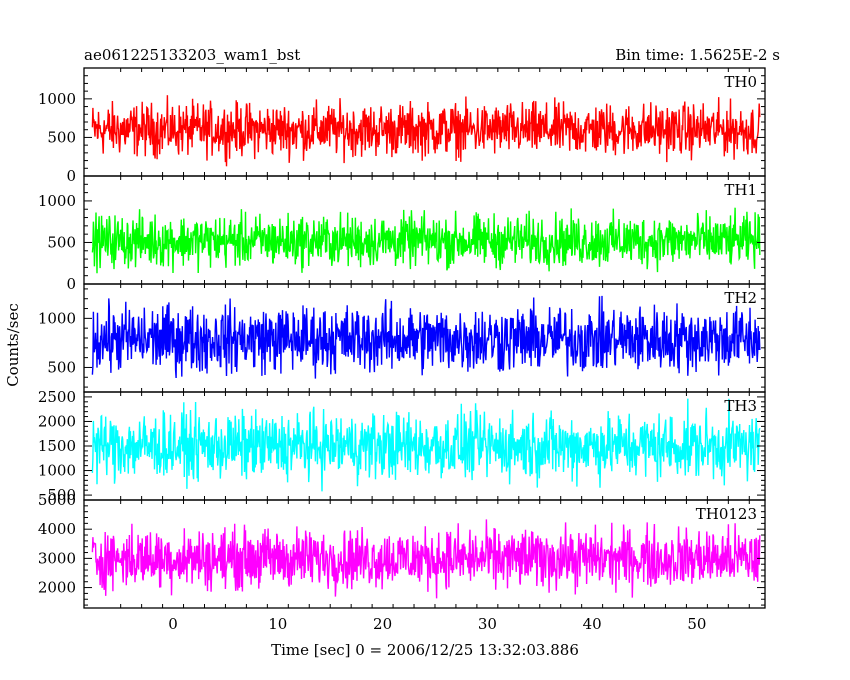 The width and height of the screenshot is (850, 680). What do you see at coordinates (426, 131) in the screenshot?
I see `series-line-th0` at bounding box center [426, 131].